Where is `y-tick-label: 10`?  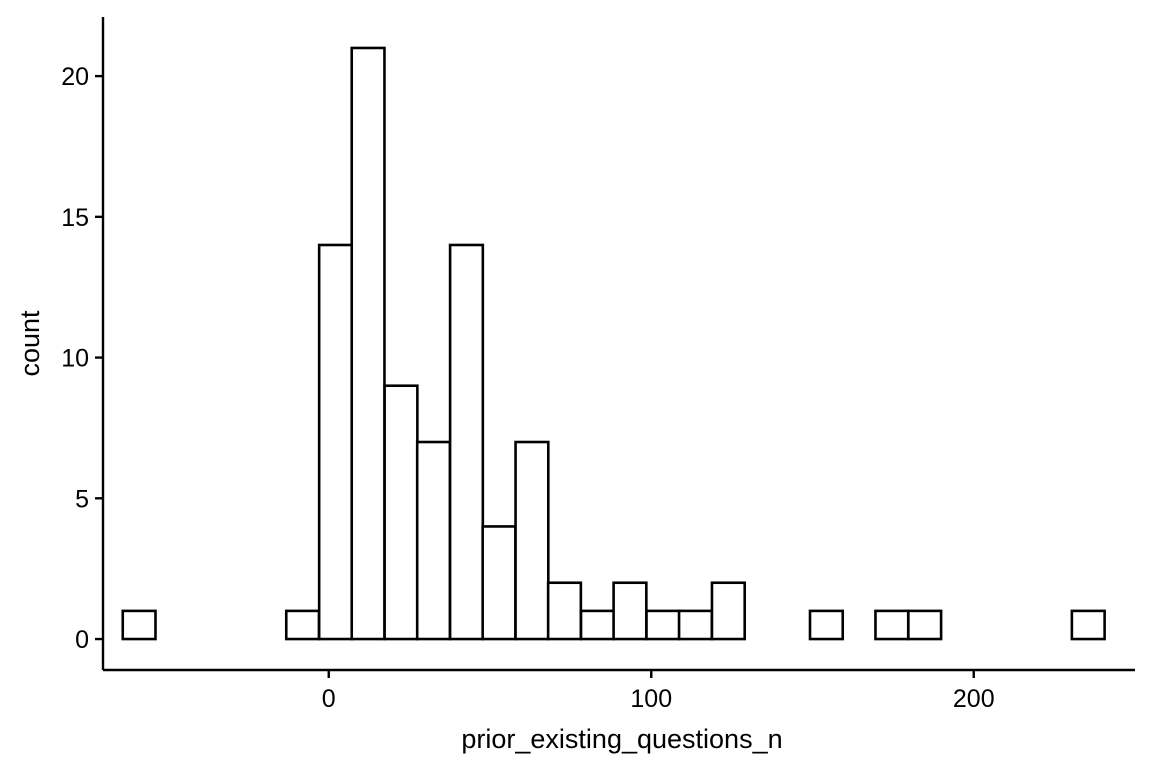 y-tick-label: 10 is located at coordinates (75, 359).